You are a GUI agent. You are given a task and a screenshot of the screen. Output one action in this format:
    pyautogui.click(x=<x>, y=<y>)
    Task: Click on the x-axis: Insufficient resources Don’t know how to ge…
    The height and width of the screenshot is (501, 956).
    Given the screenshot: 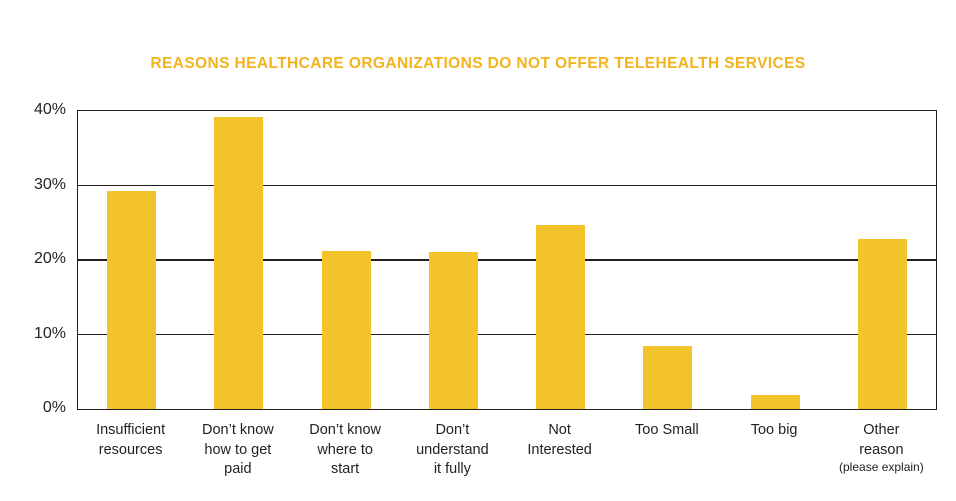 What is the action you would take?
    pyautogui.click(x=506, y=450)
    